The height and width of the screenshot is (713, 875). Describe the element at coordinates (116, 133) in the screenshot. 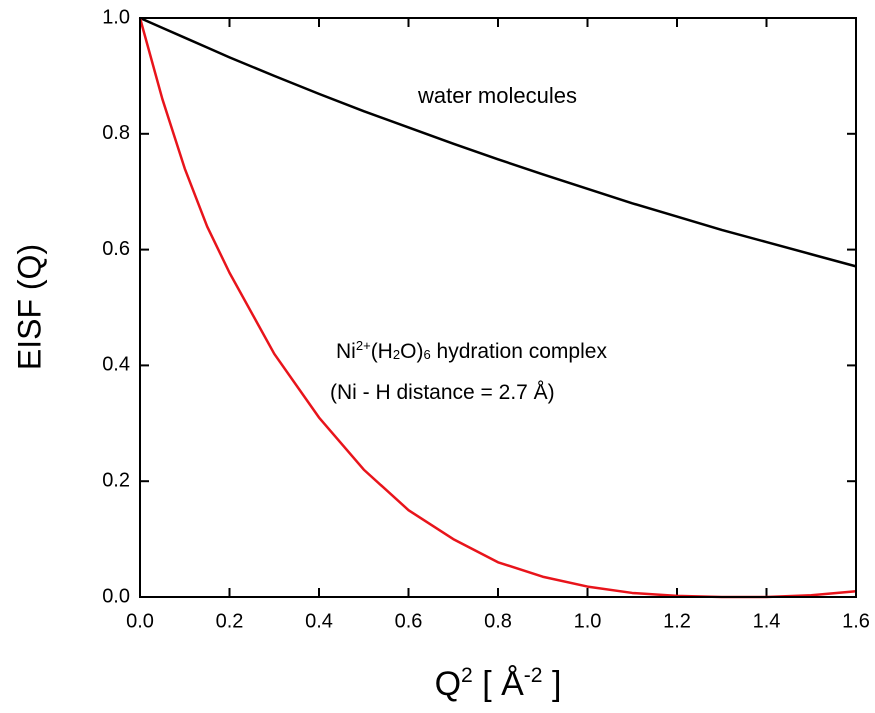

I see `y-tick-label: 0.8` at that location.